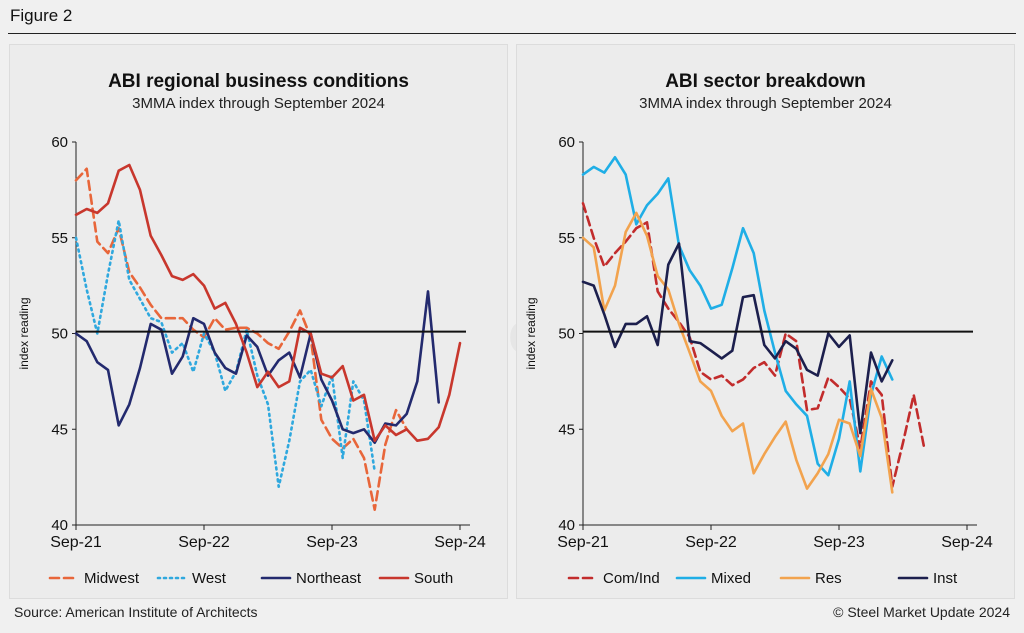 The image size is (1024, 633). What do you see at coordinates (136, 612) in the screenshot?
I see `source-note: Source: American Institute of Architects` at bounding box center [136, 612].